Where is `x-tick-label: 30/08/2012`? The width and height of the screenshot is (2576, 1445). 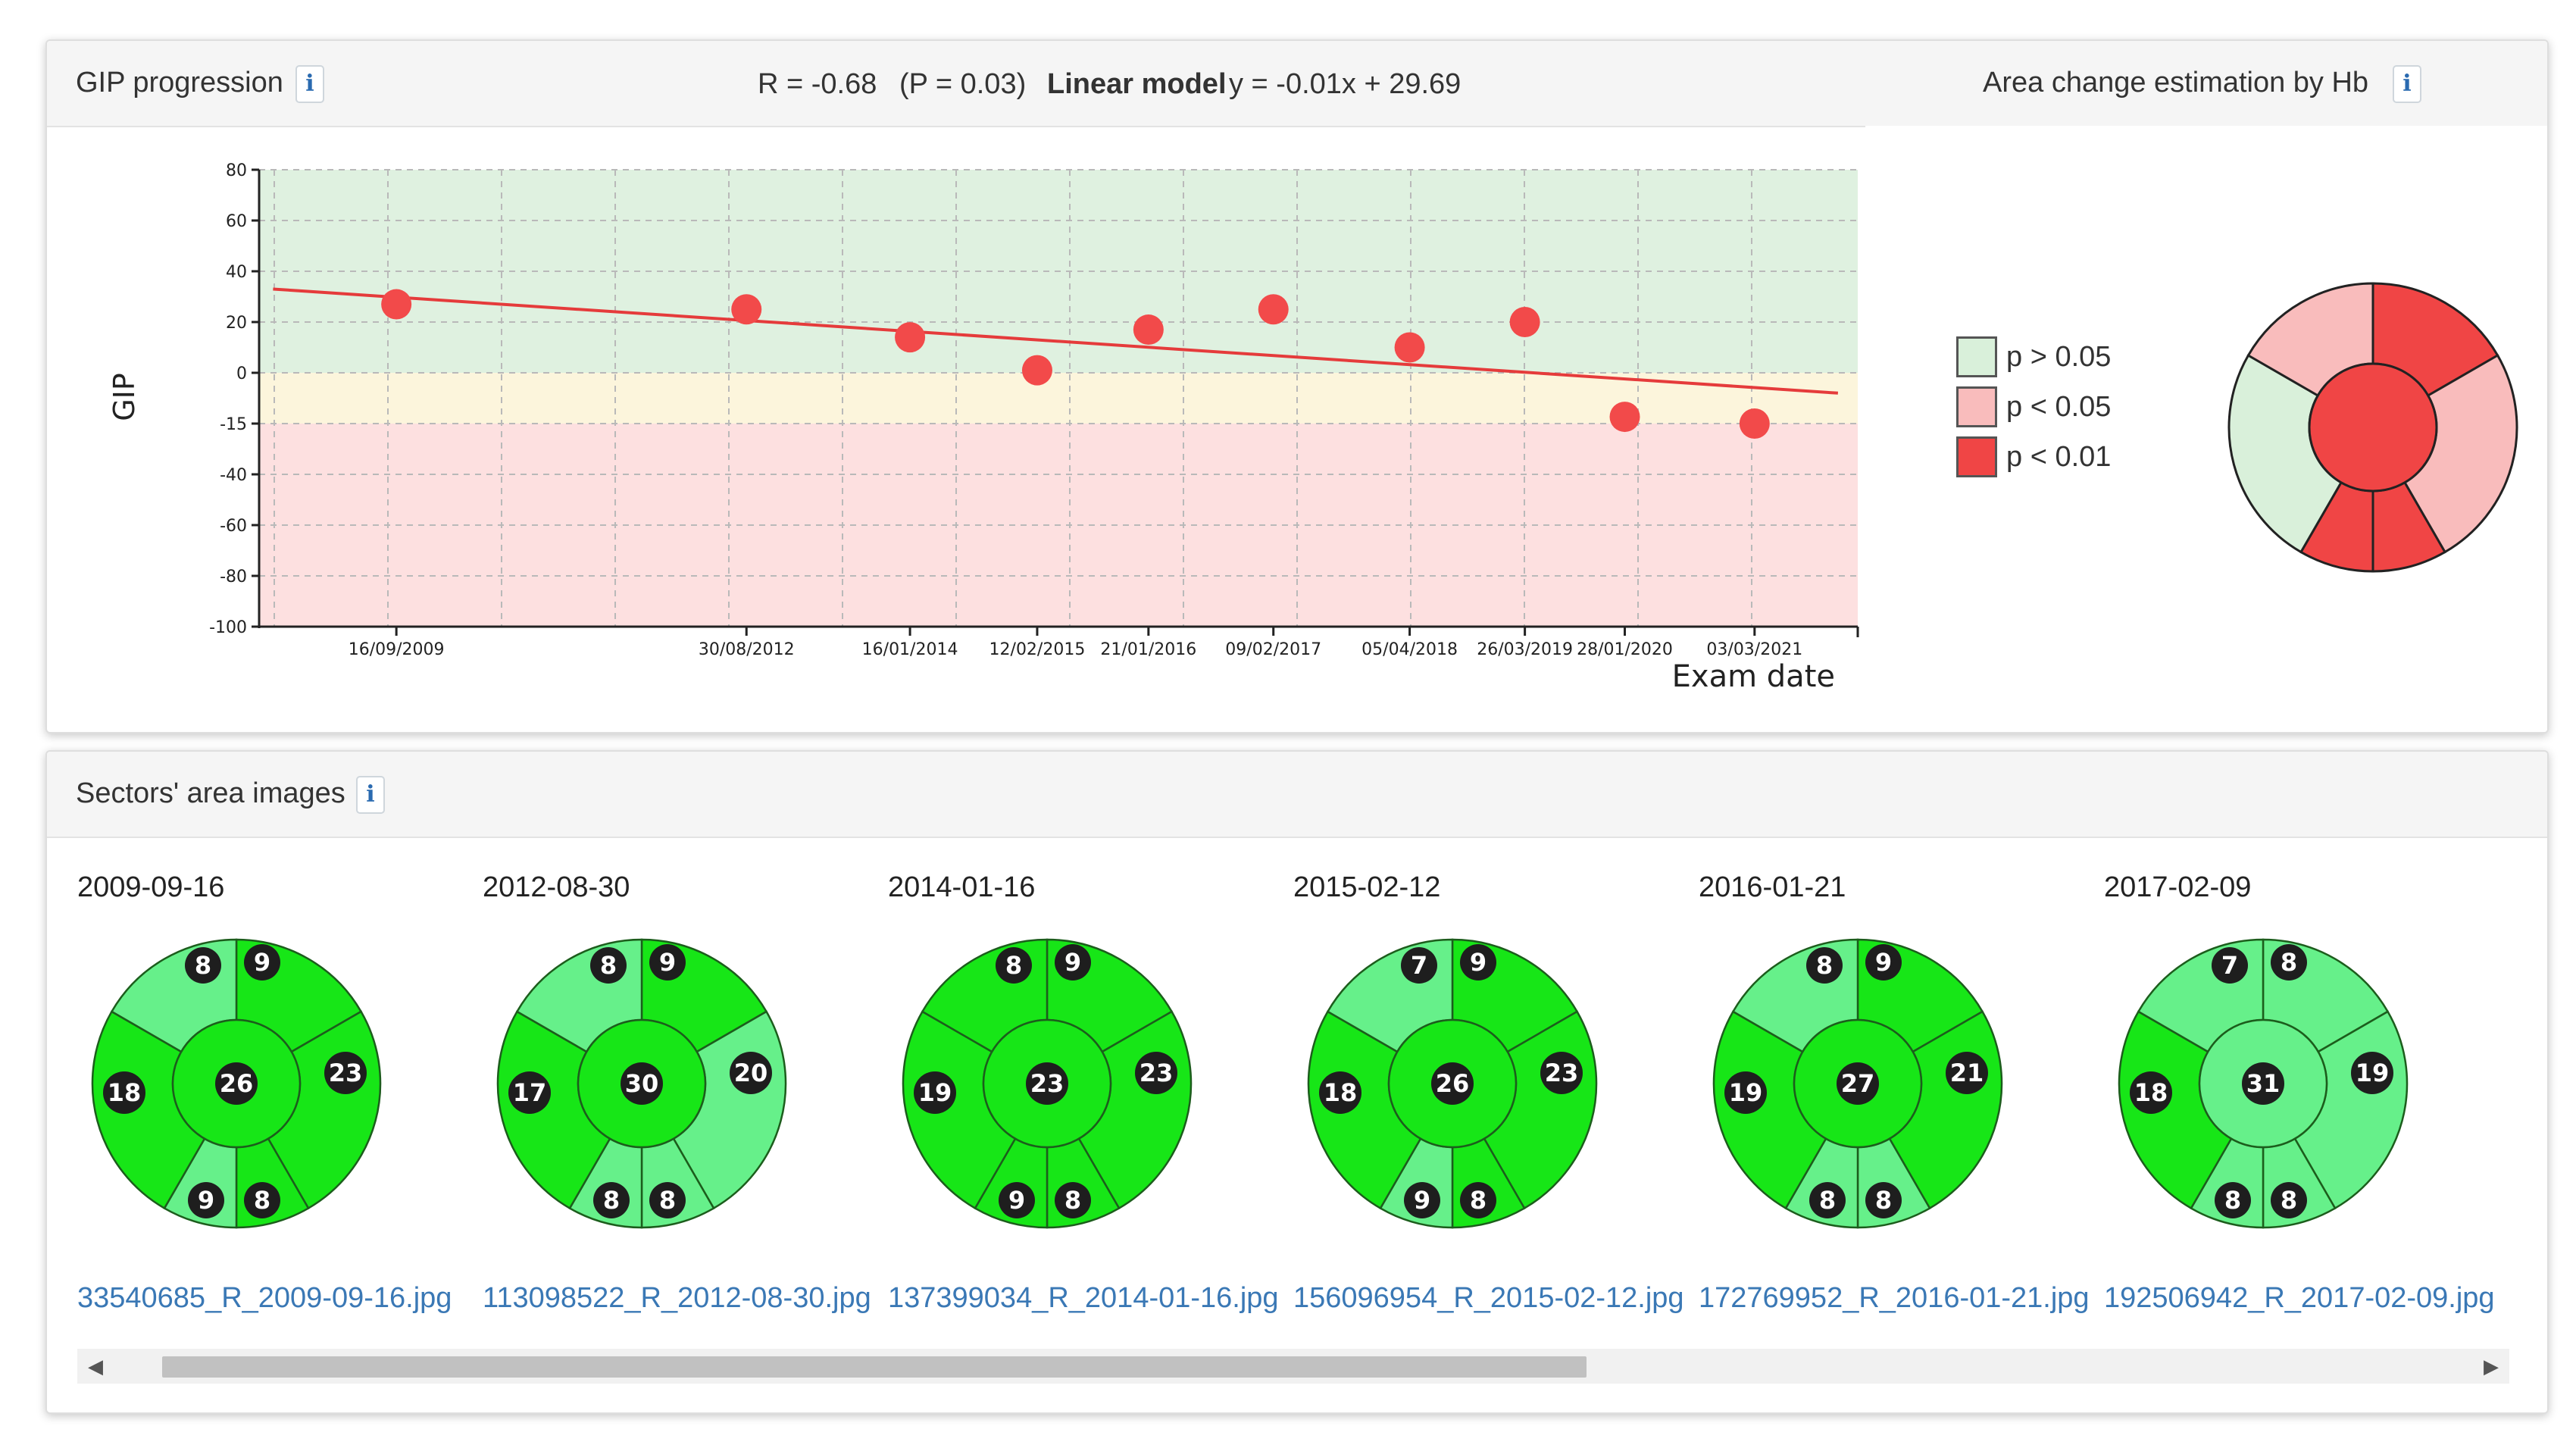 x-tick-label: 30/08/2012 is located at coordinates (747, 649).